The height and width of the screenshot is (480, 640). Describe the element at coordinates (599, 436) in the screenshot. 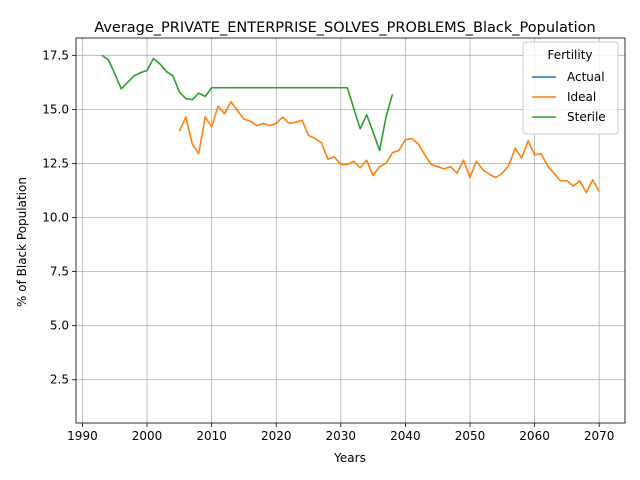

I see `x-tick-label: 2070` at that location.